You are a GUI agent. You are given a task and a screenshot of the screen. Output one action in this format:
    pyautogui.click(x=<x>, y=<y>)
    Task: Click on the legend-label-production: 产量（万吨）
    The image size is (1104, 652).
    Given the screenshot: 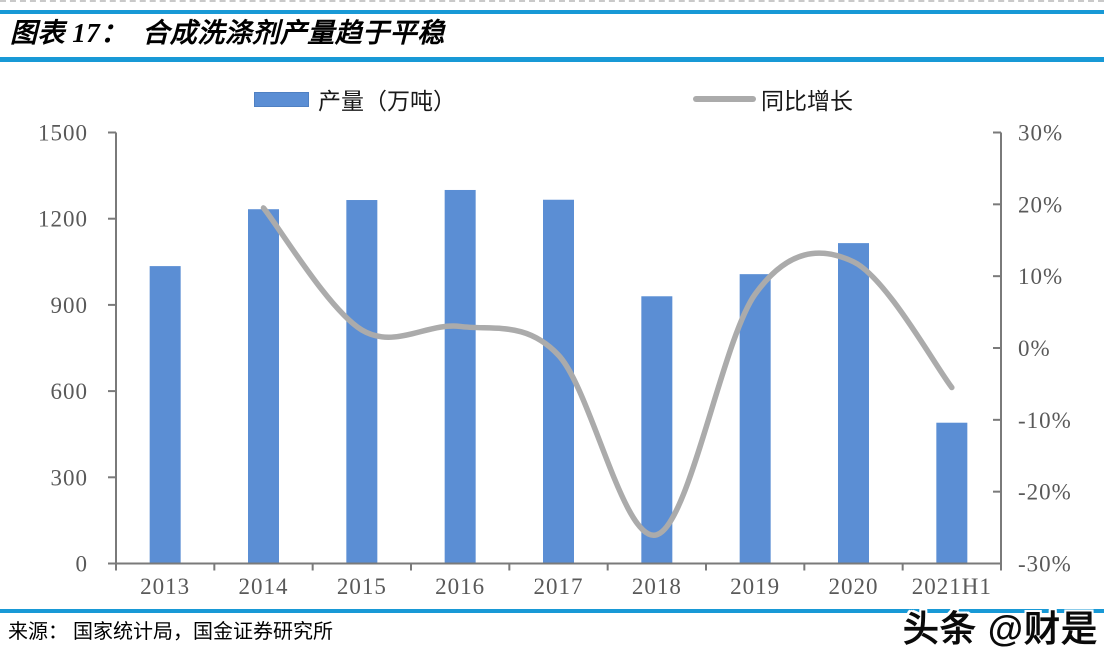 What is the action you would take?
    pyautogui.click(x=387, y=101)
    